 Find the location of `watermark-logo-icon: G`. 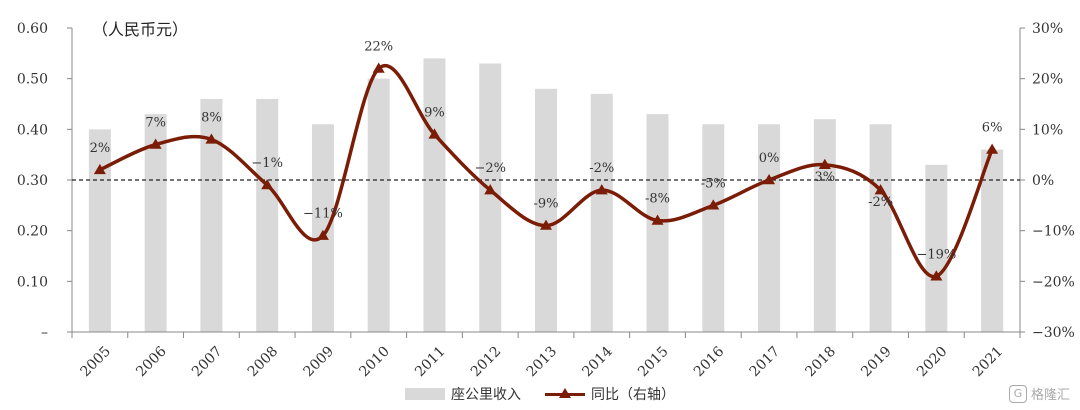

watermark-logo-icon: G is located at coordinates (1017, 393).